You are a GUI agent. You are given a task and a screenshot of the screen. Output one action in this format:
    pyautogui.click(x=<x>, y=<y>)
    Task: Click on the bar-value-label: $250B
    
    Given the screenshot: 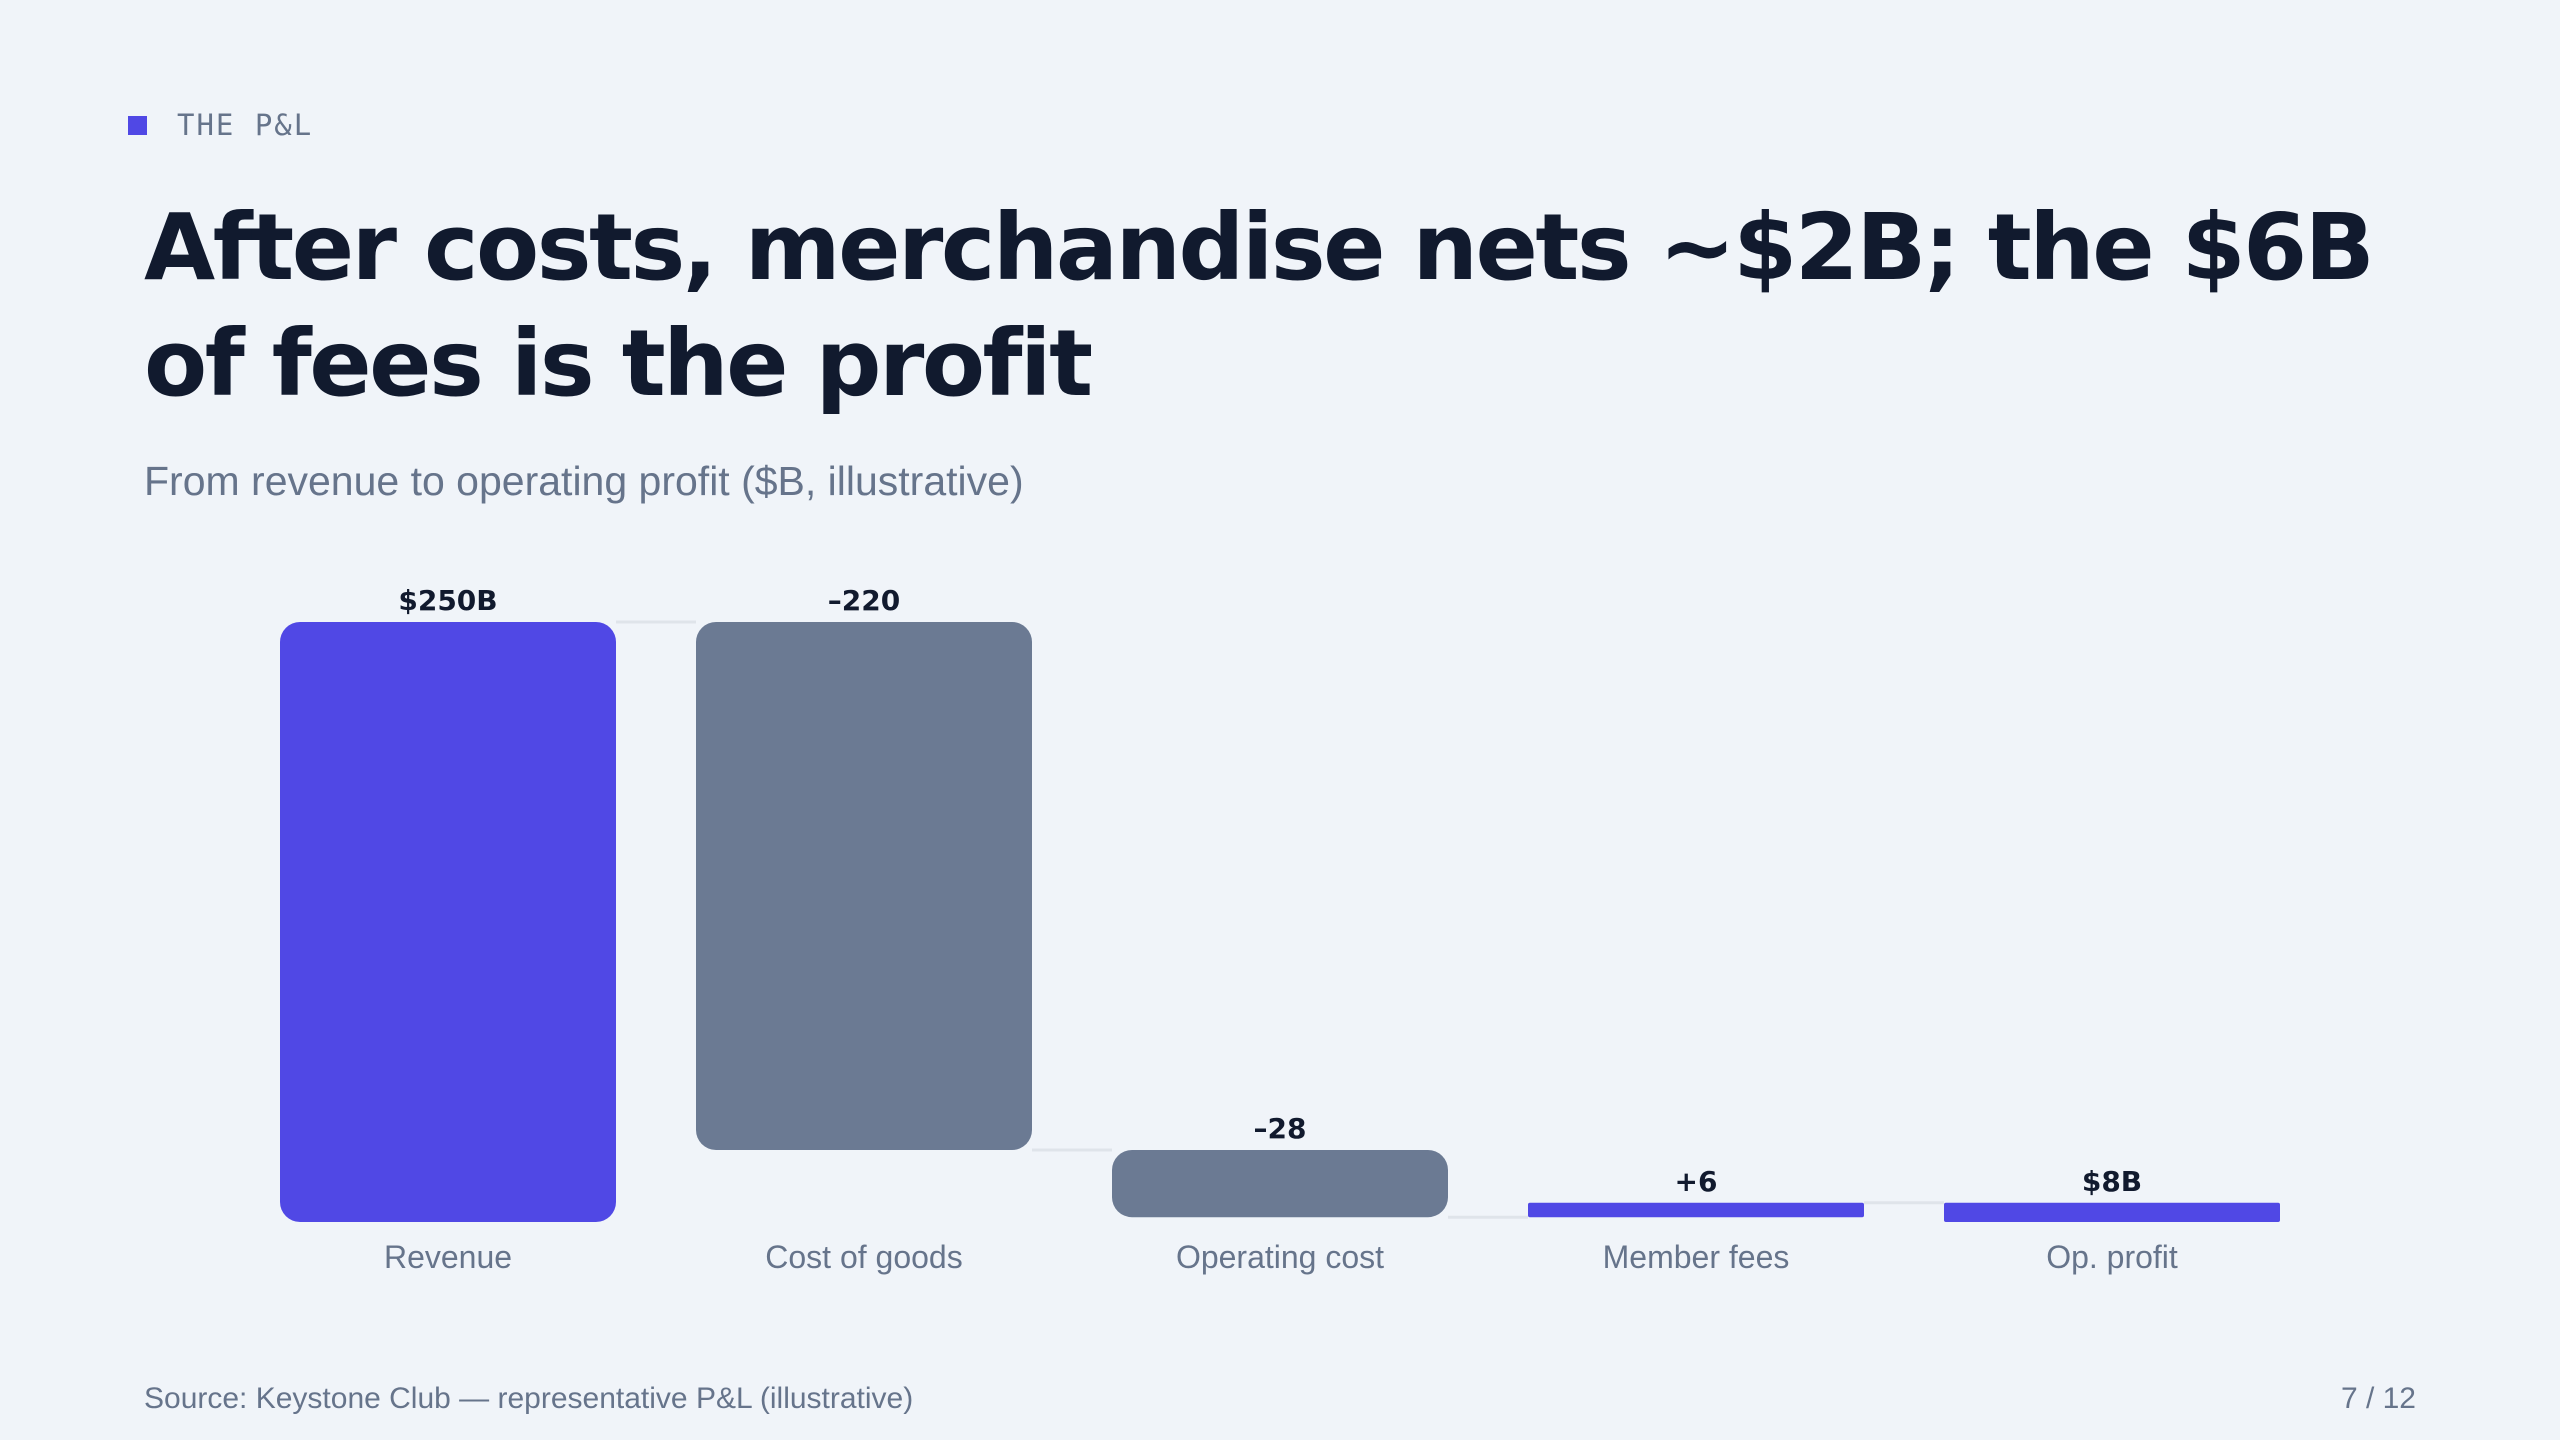 What is the action you would take?
    pyautogui.click(x=447, y=600)
    